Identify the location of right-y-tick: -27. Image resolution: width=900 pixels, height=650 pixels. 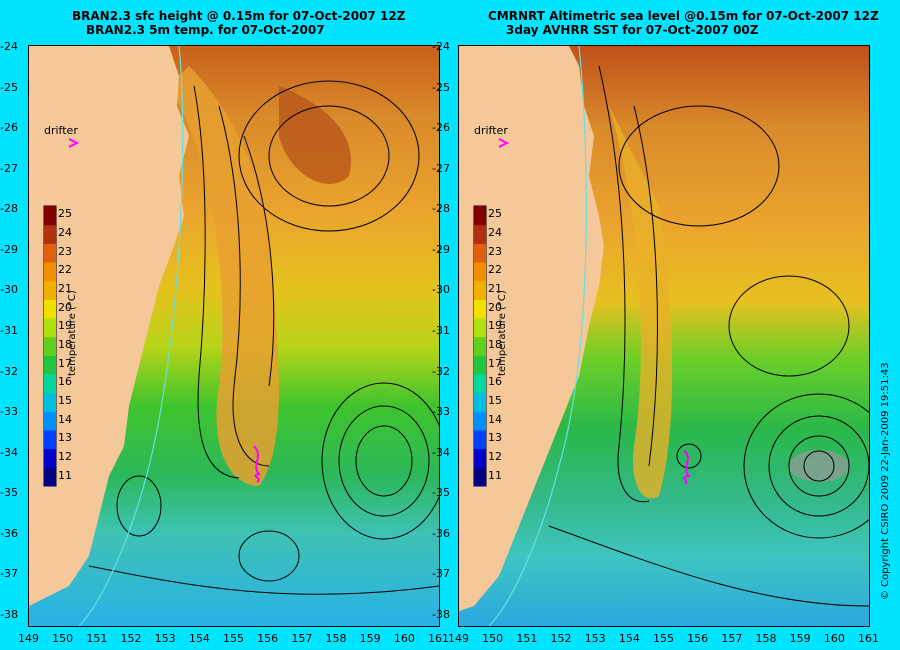
(441, 168).